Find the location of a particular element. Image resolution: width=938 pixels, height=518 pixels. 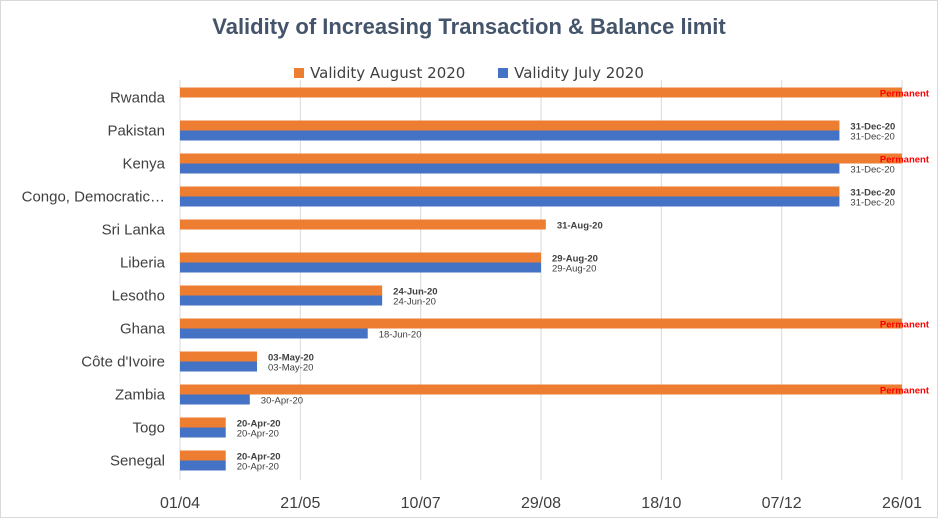

data-label-july-11: 20-Apr-20 is located at coordinates (258, 467).